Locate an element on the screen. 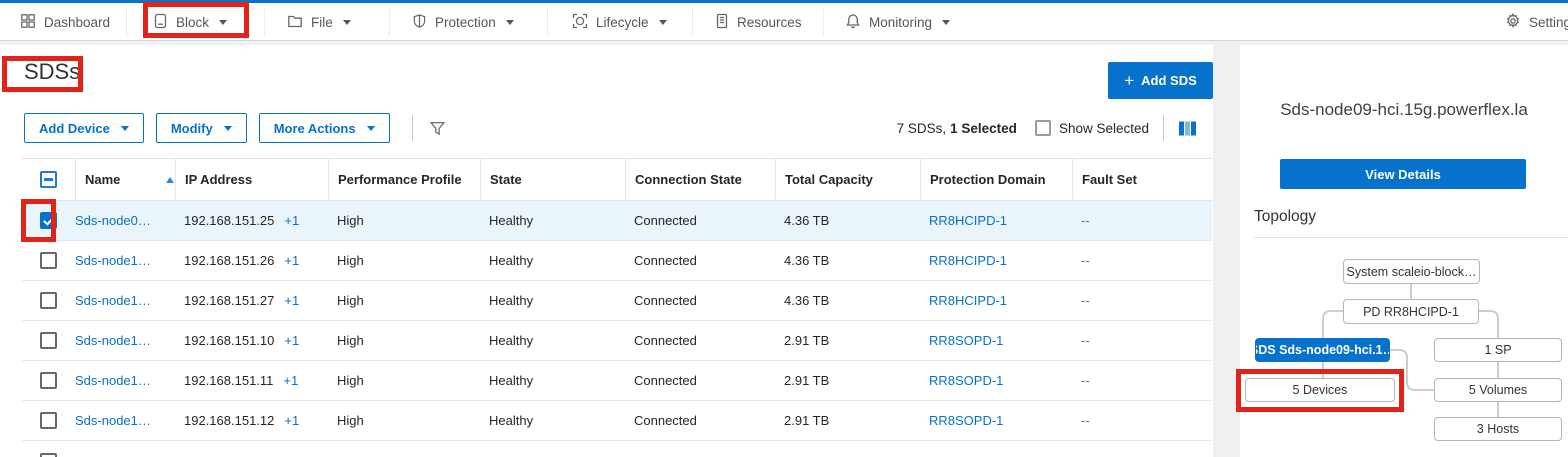 This screenshot has width=1568, height=457. column-header-total-capacity: Total Capacity is located at coordinates (847, 179).